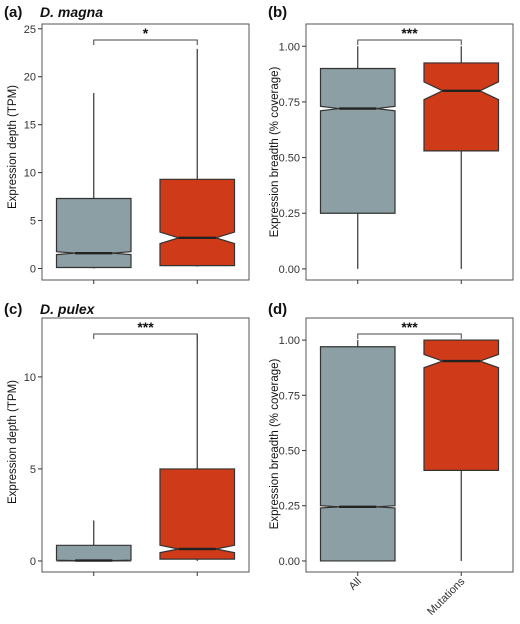 The image size is (520, 624). I want to click on y-tick-label: 25, so click(30, 30).